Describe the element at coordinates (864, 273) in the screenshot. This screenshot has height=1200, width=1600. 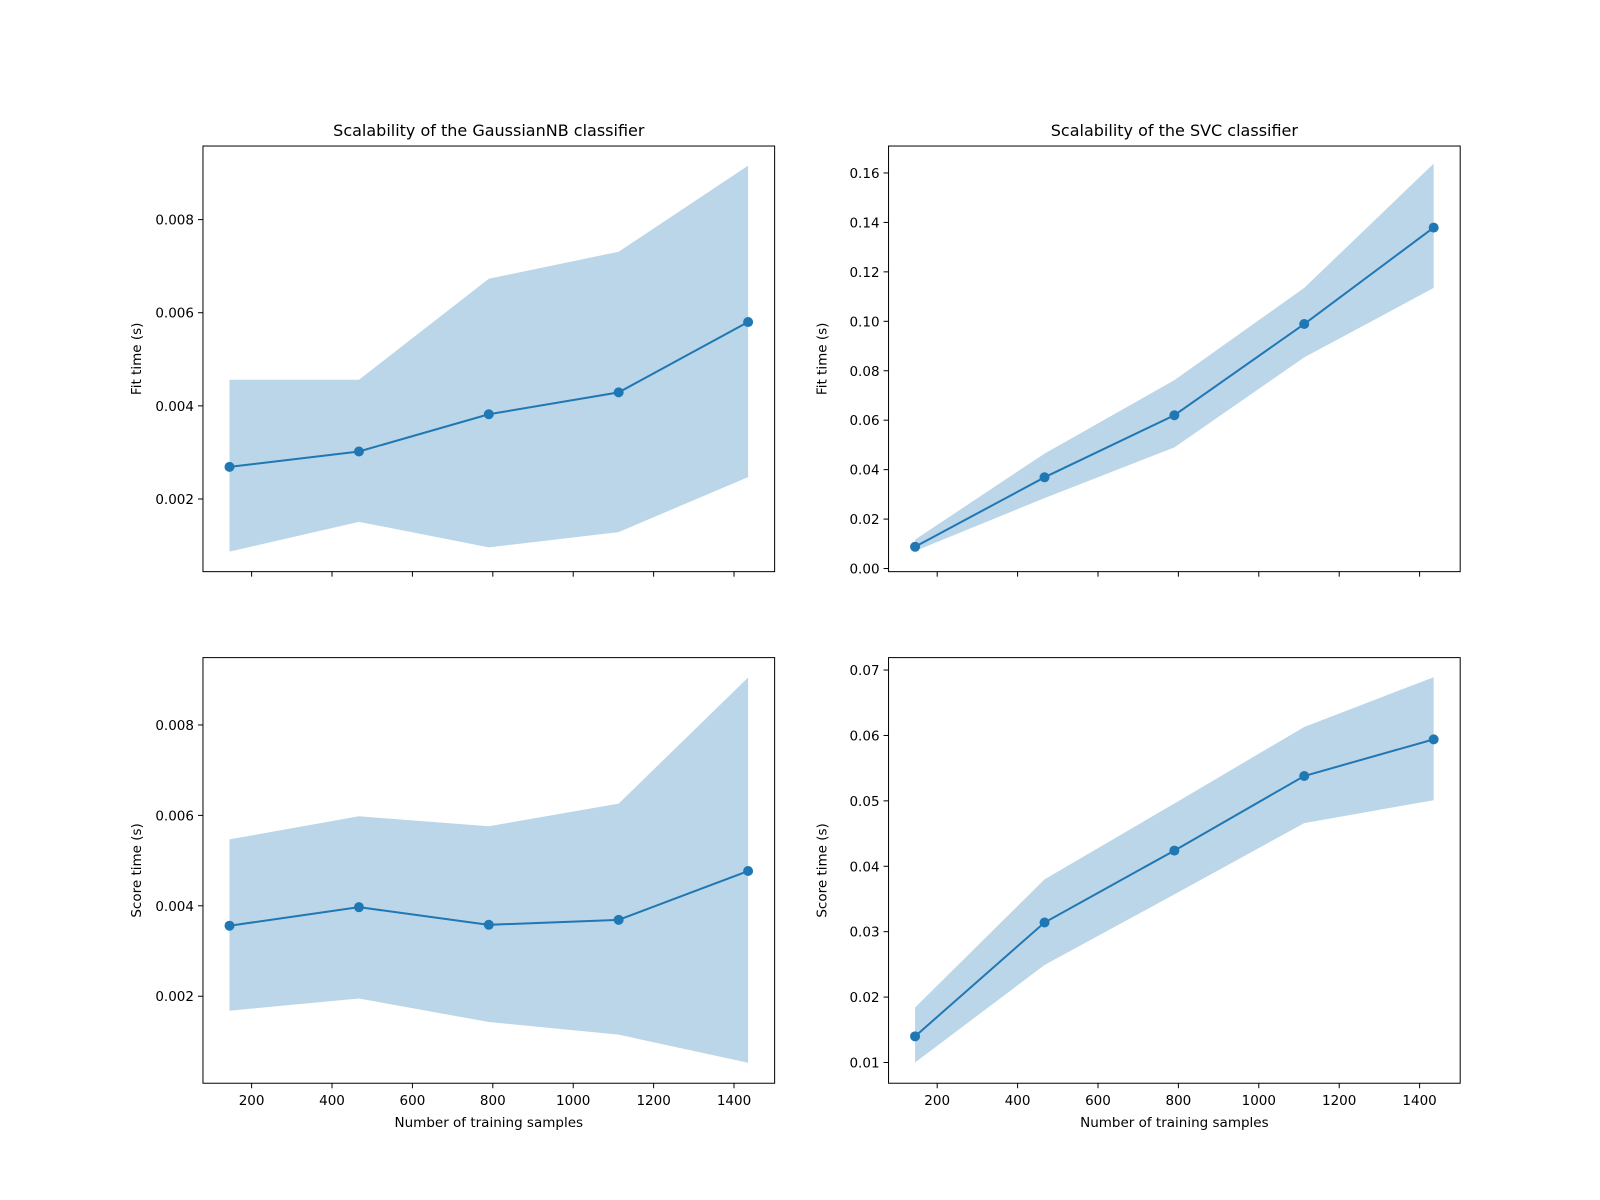
I see `y-tick-label: 0.12` at that location.